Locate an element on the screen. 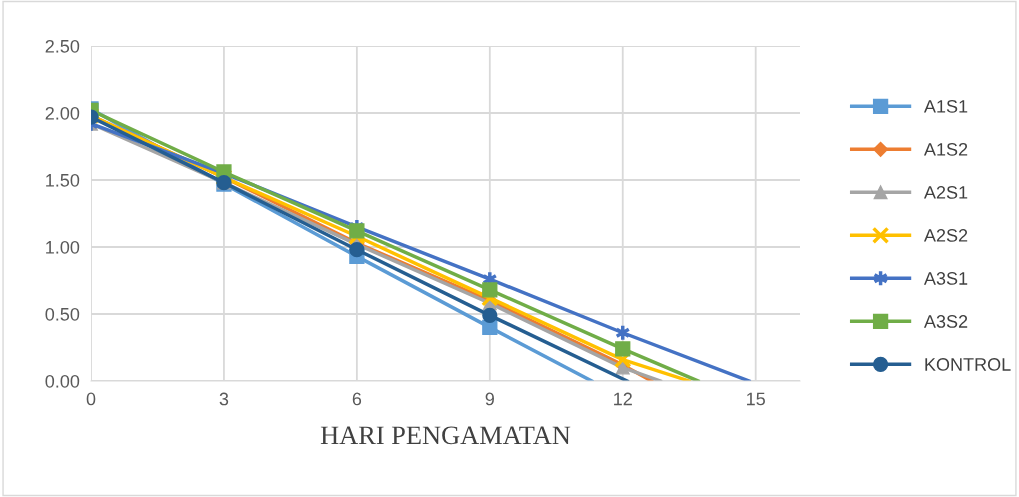 The height and width of the screenshot is (497, 1019). legend-label: A2S1 is located at coordinates (945, 192).